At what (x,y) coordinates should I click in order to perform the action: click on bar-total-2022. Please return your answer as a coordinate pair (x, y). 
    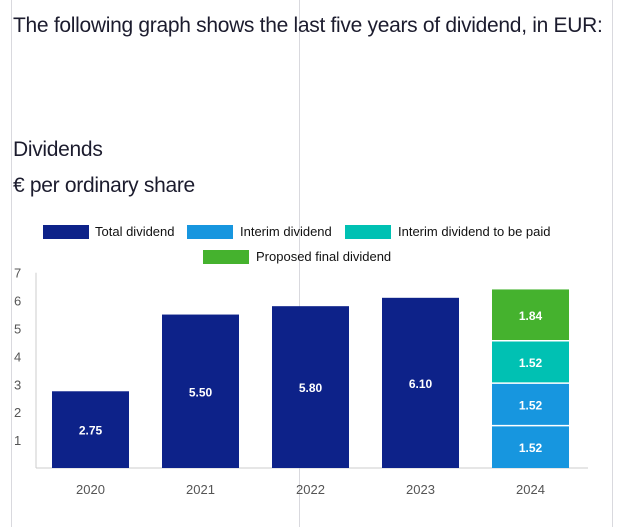
    Looking at the image, I should click on (310, 387).